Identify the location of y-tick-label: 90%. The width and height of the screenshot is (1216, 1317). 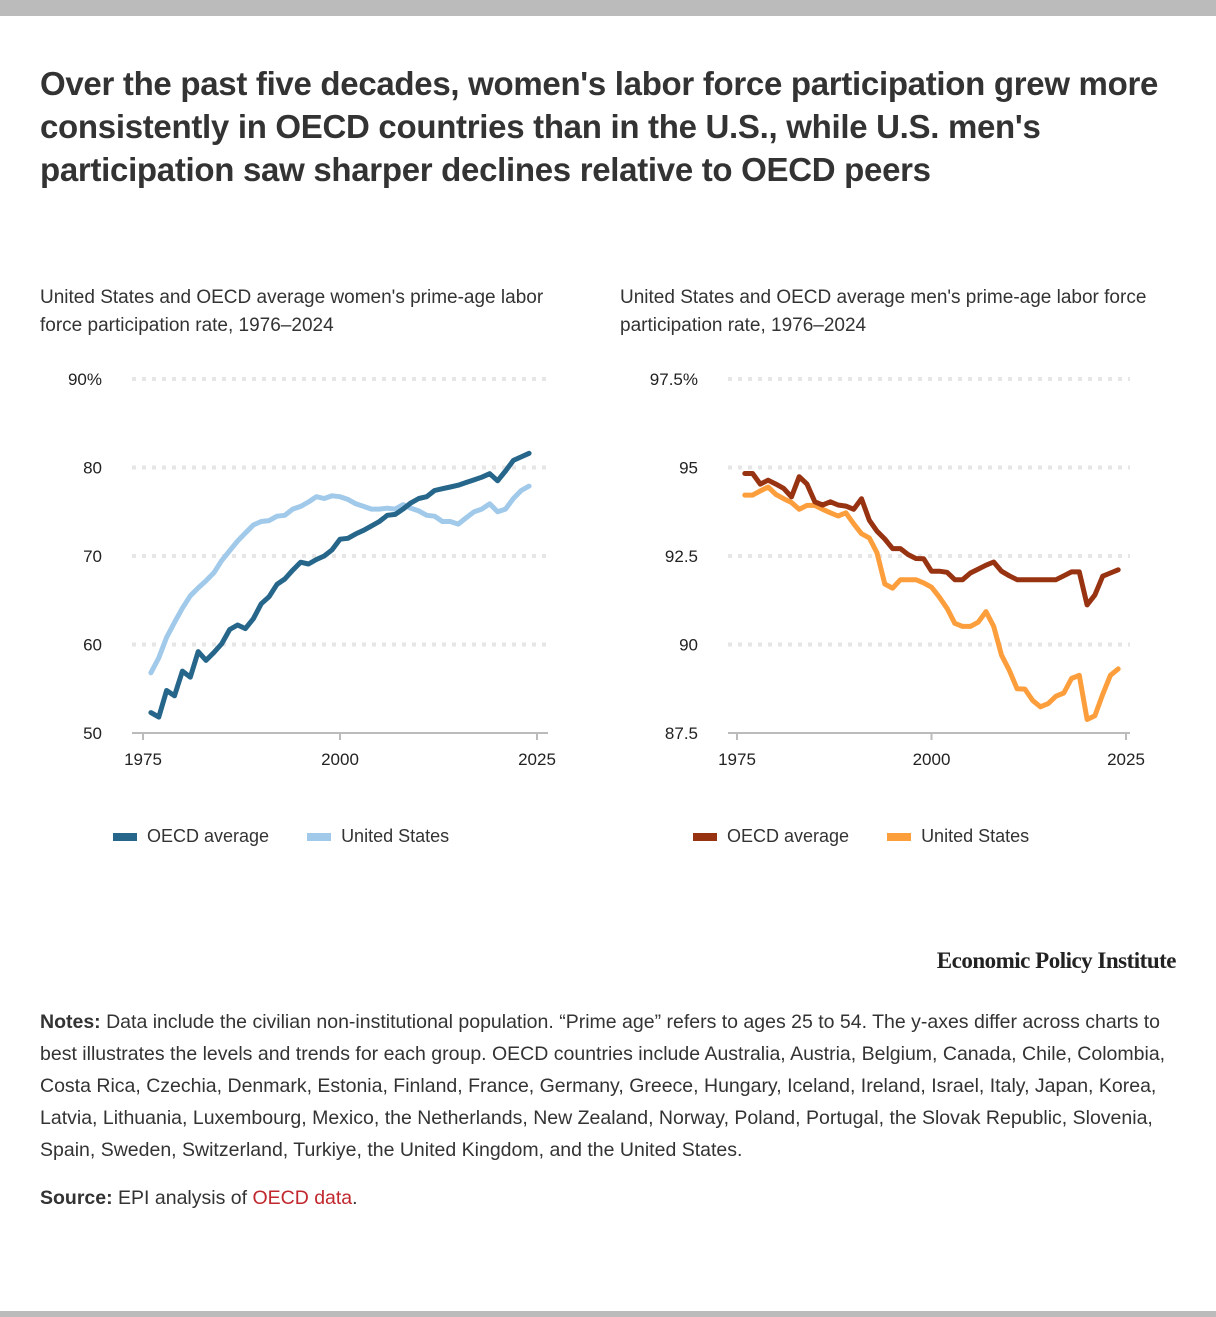
(85, 379).